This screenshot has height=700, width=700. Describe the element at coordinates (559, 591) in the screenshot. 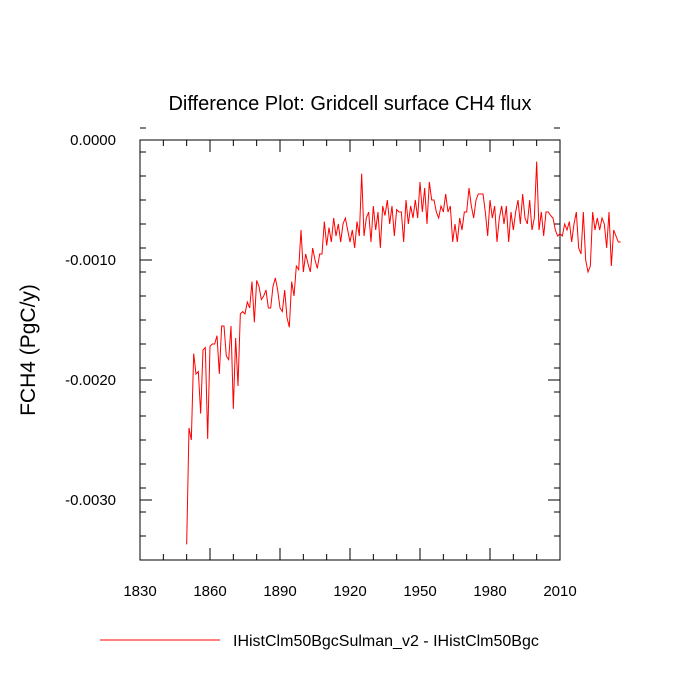

I see `x-tick-label: 2010` at that location.